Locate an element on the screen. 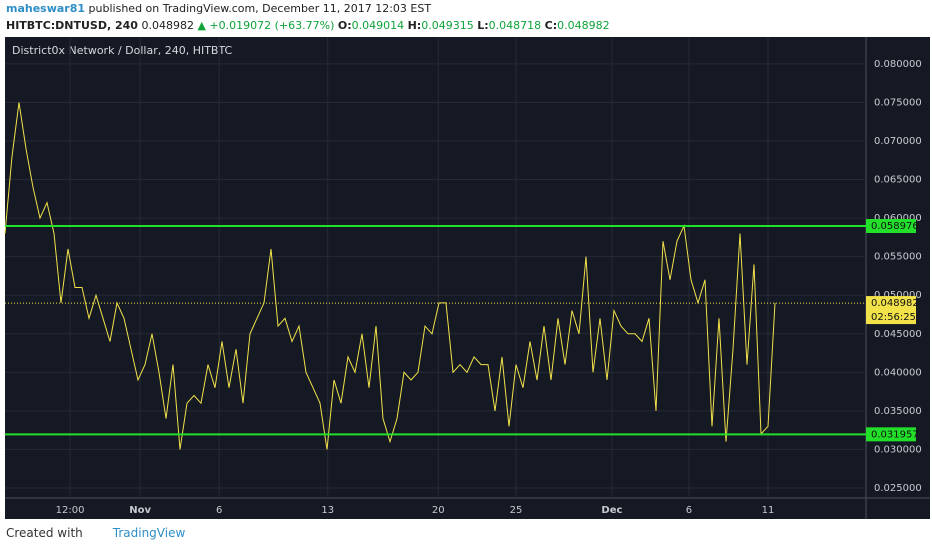 Image resolution: width=932 pixels, height=550 pixels. h: 0.049315 is located at coordinates (447, 25).